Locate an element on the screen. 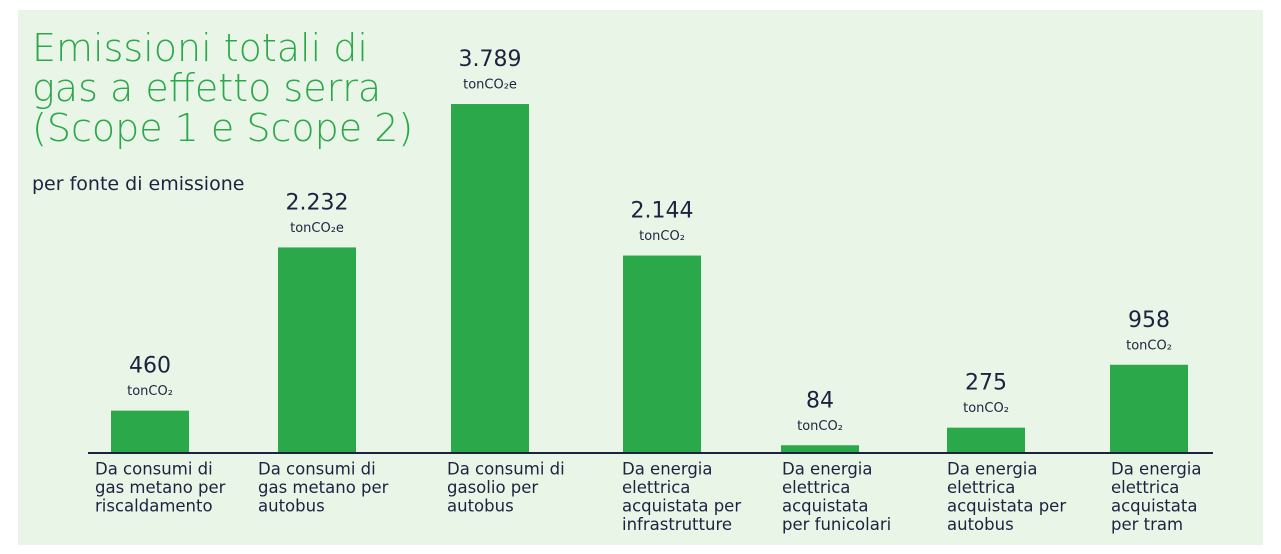 Image resolution: width=1281 pixels, height=554 pixels. x-tick-label: infrastrutture is located at coordinates (677, 524).